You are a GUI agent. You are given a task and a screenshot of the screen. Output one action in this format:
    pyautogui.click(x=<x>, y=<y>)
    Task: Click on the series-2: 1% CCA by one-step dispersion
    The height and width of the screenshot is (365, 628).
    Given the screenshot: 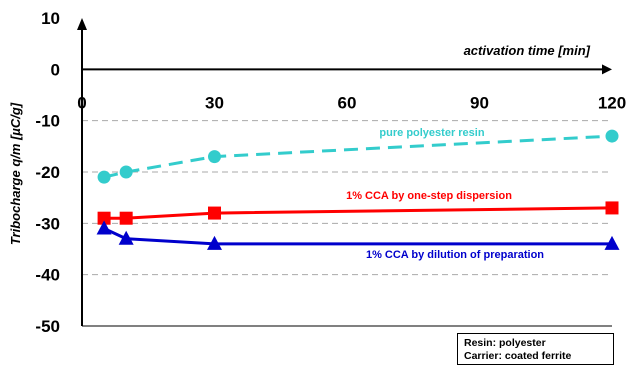 What is the action you would take?
    pyautogui.click(x=358, y=207)
    